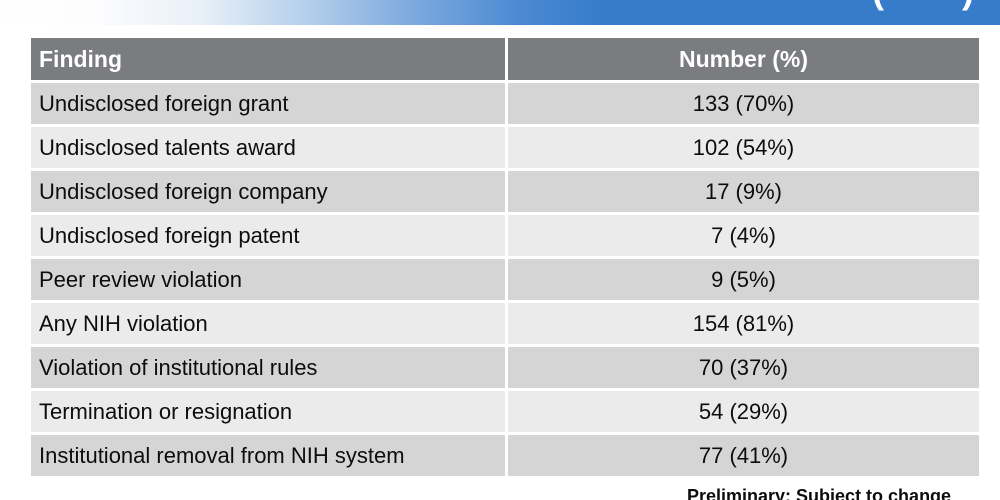 The height and width of the screenshot is (500, 1000). I want to click on table-row: Violation of institutional rules 70 (37%), so click(505, 367).